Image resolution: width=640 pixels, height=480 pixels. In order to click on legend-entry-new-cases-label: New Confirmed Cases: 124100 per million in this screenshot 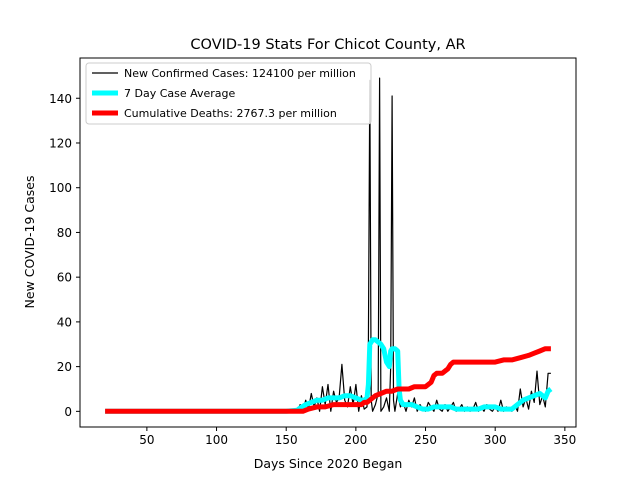, I will do `click(240, 73)`.